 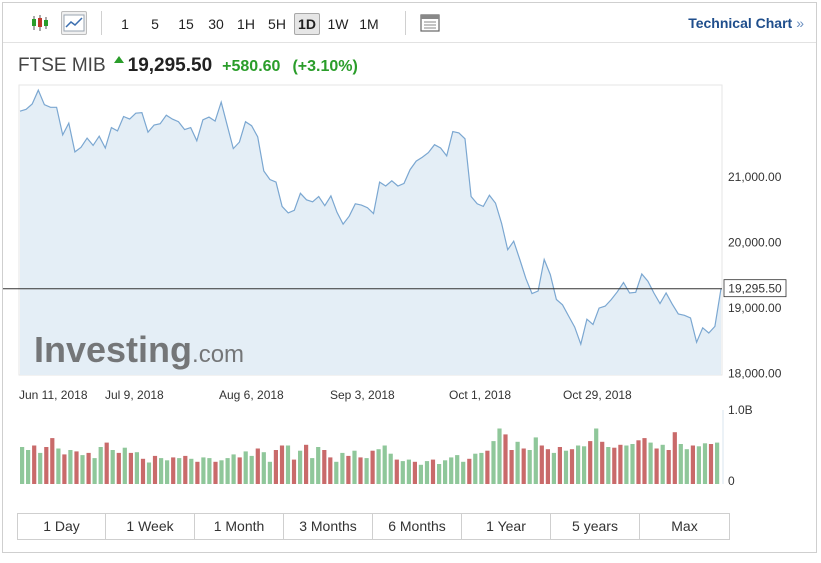 What do you see at coordinates (134, 395) in the screenshot?
I see `x-tick-label: Jul 9, 2018` at bounding box center [134, 395].